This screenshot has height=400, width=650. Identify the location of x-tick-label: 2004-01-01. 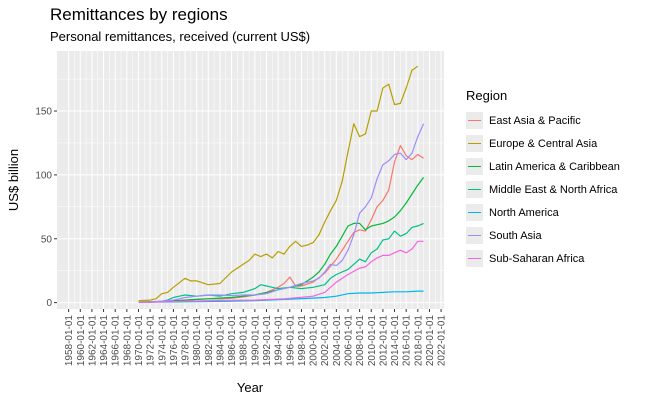
(337, 341).